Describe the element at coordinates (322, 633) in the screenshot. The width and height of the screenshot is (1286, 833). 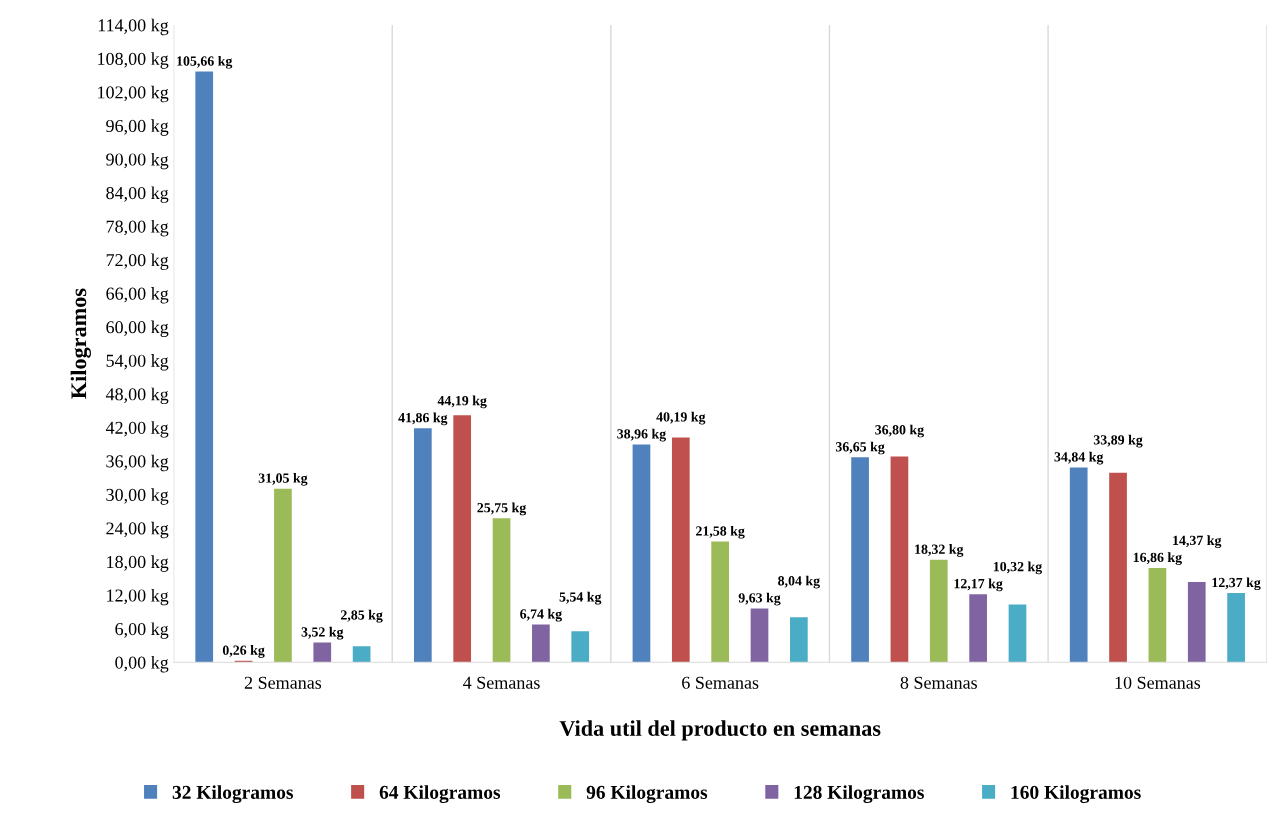
I see `data-label: 3,52 kg` at that location.